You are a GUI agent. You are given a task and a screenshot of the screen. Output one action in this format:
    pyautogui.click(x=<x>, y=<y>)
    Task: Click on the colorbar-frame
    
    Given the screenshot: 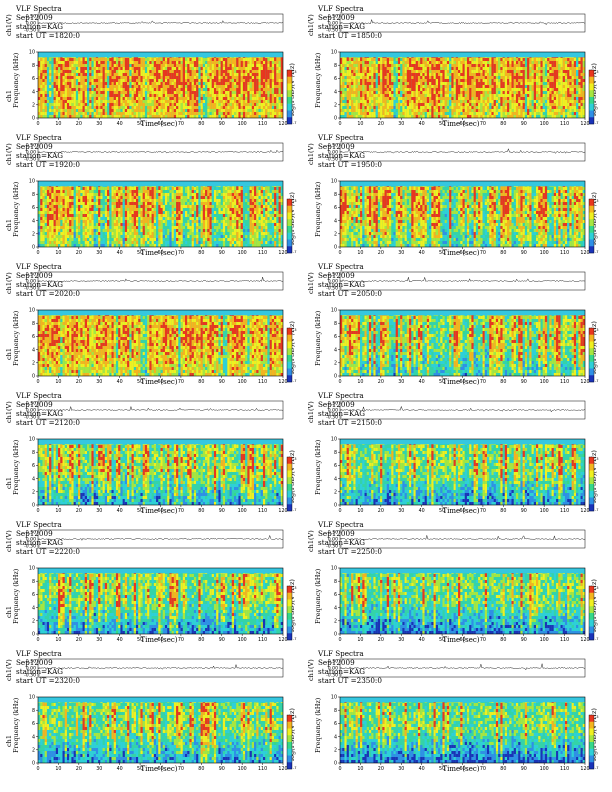 What is the action you would take?
    pyautogui.click(x=591, y=97)
    